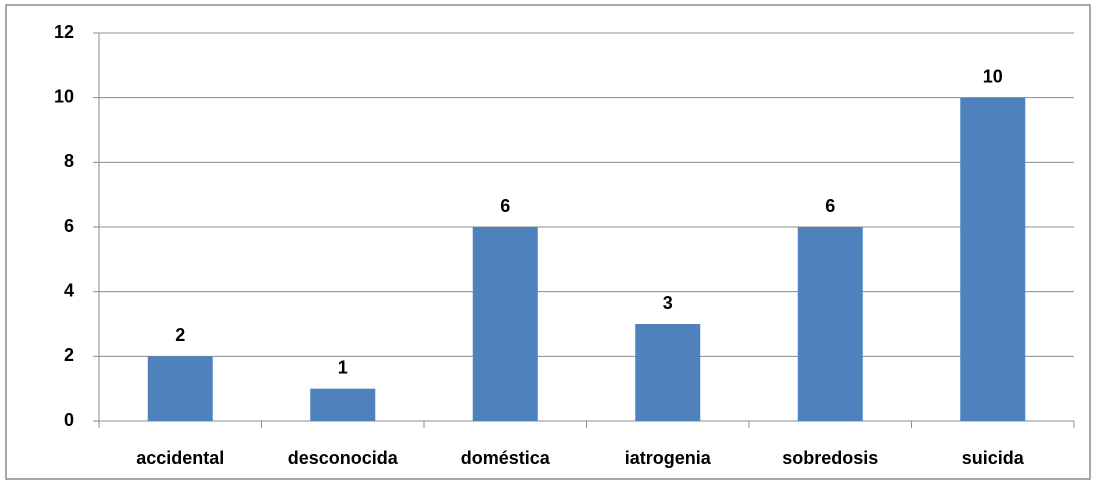 This screenshot has height=485, width=1097. I want to click on x-tick-label: doméstica, so click(506, 458).